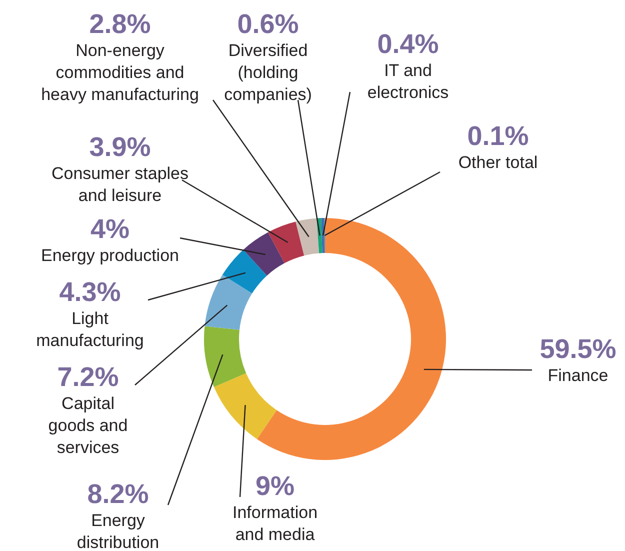  Describe the element at coordinates (268, 24) in the screenshot. I see `data-label: 0.6%` at that location.